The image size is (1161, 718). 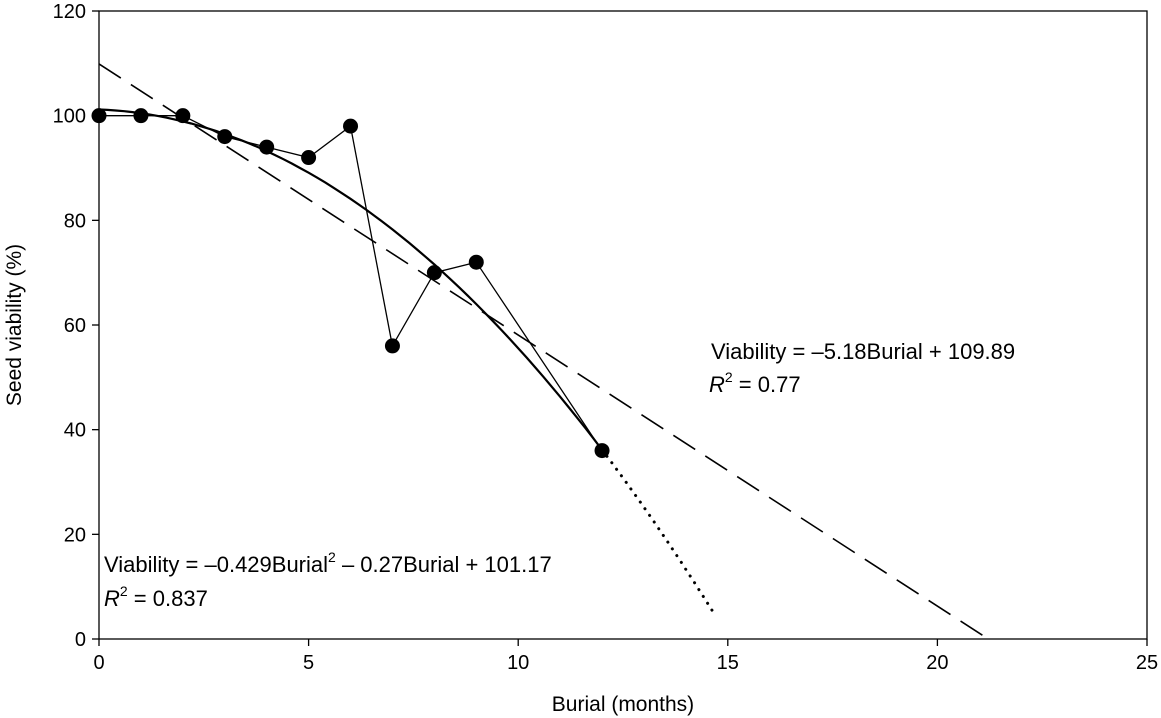 I want to click on y-tick-label: 120, so click(x=69, y=12).